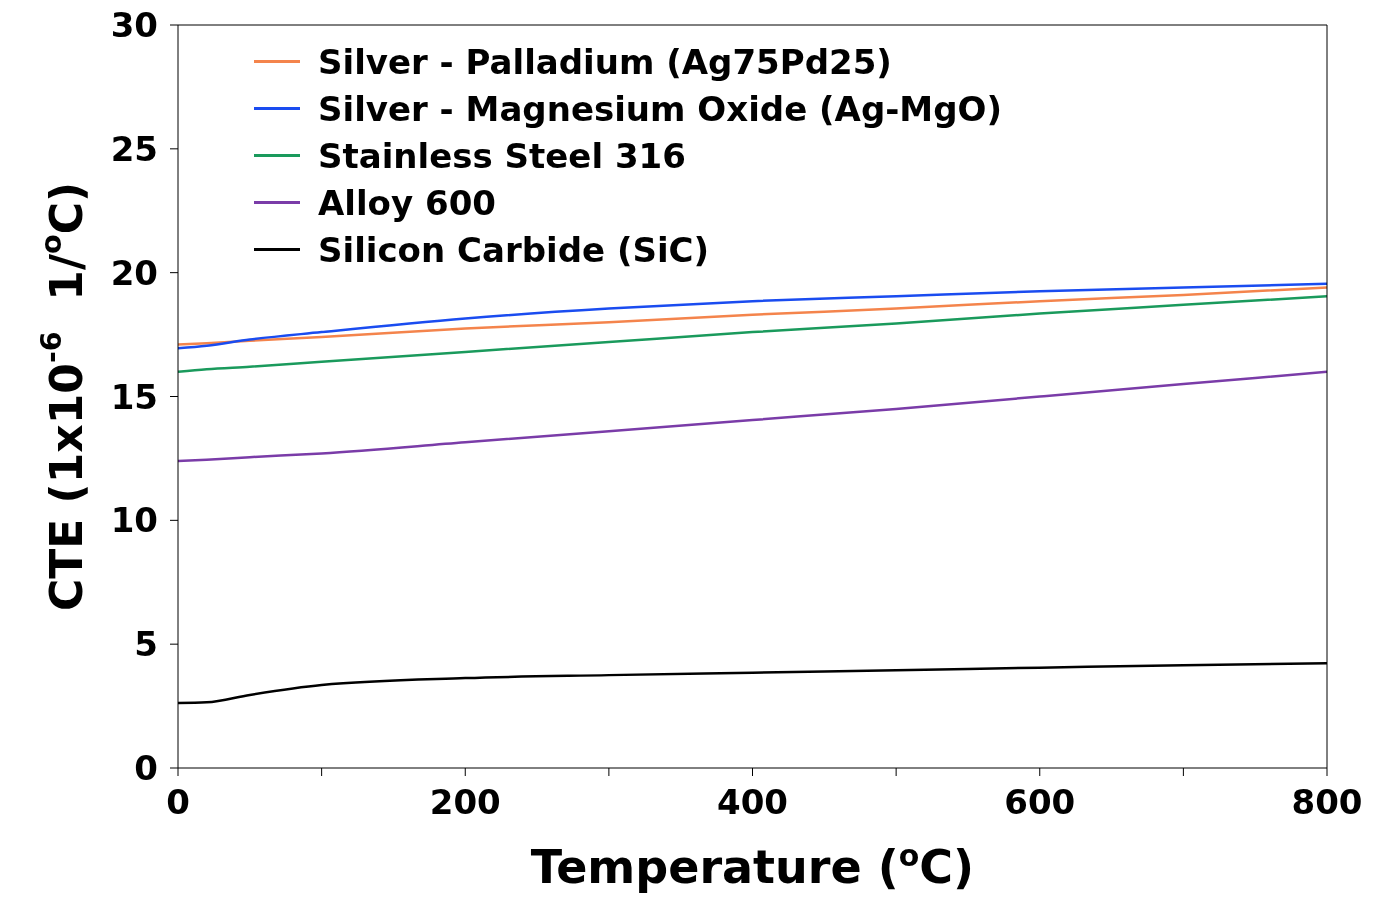 The image size is (1375, 909). I want to click on legend-label: Silver - Palladium (Ag75Pd25), so click(605, 61).